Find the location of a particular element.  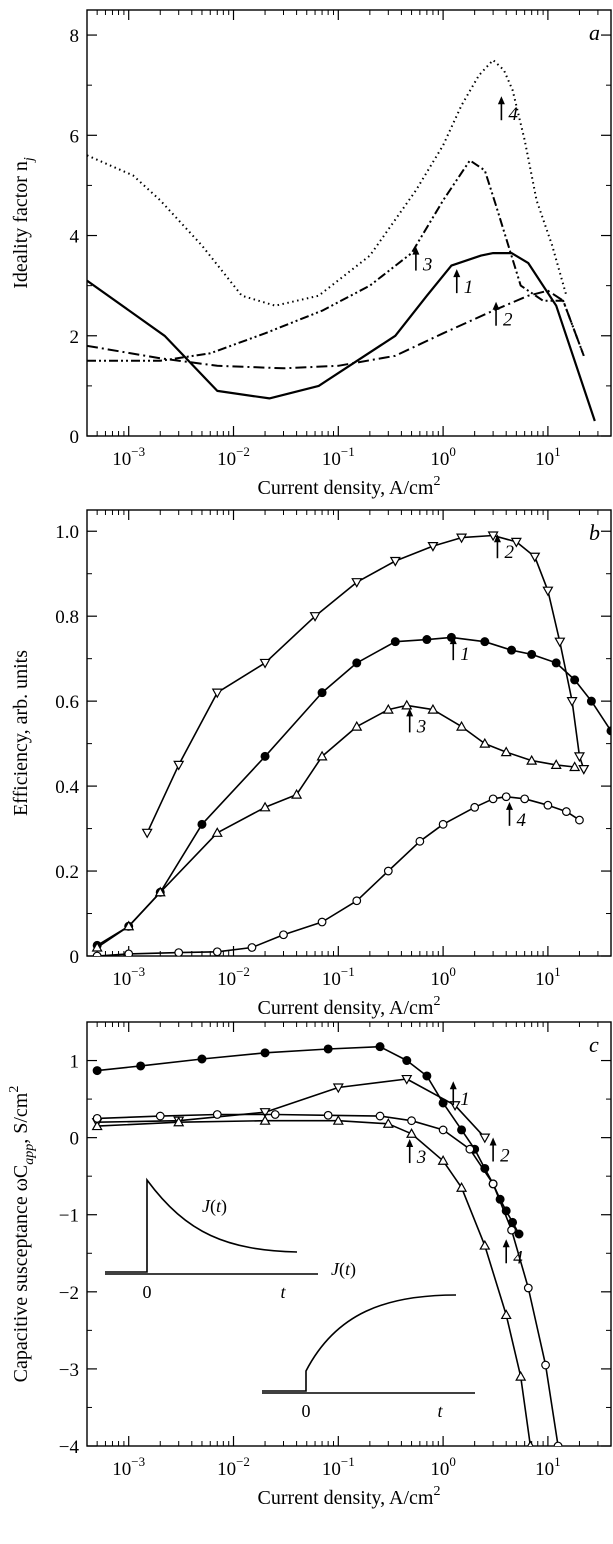

x-tick-label-exponent: −3 is located at coordinates (138, 971).